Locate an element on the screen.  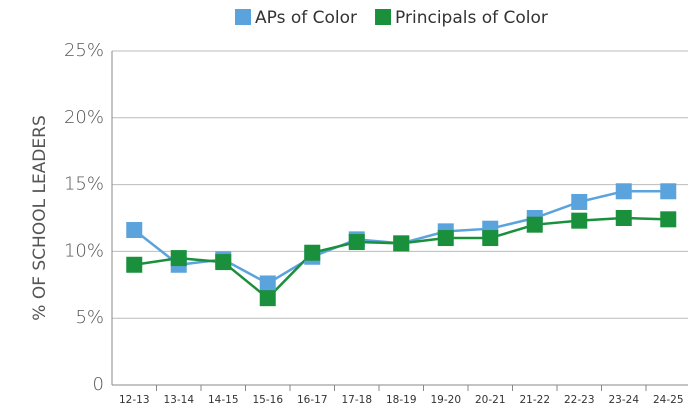
x-tick-label: 19-20 is located at coordinates (445, 400).